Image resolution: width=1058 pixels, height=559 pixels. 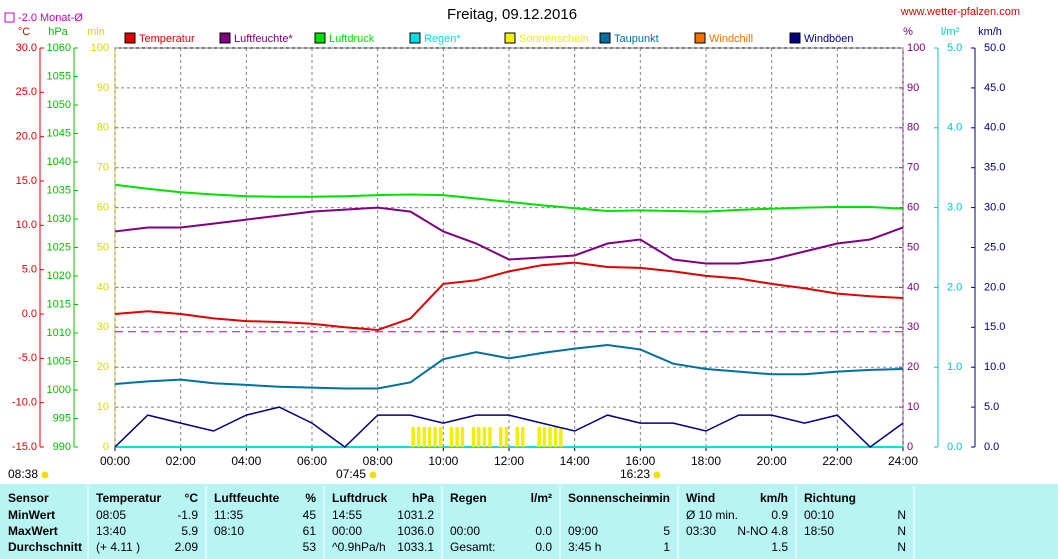 What do you see at coordinates (443, 461) in the screenshot?
I see `x-tick-label: 10:00` at bounding box center [443, 461].